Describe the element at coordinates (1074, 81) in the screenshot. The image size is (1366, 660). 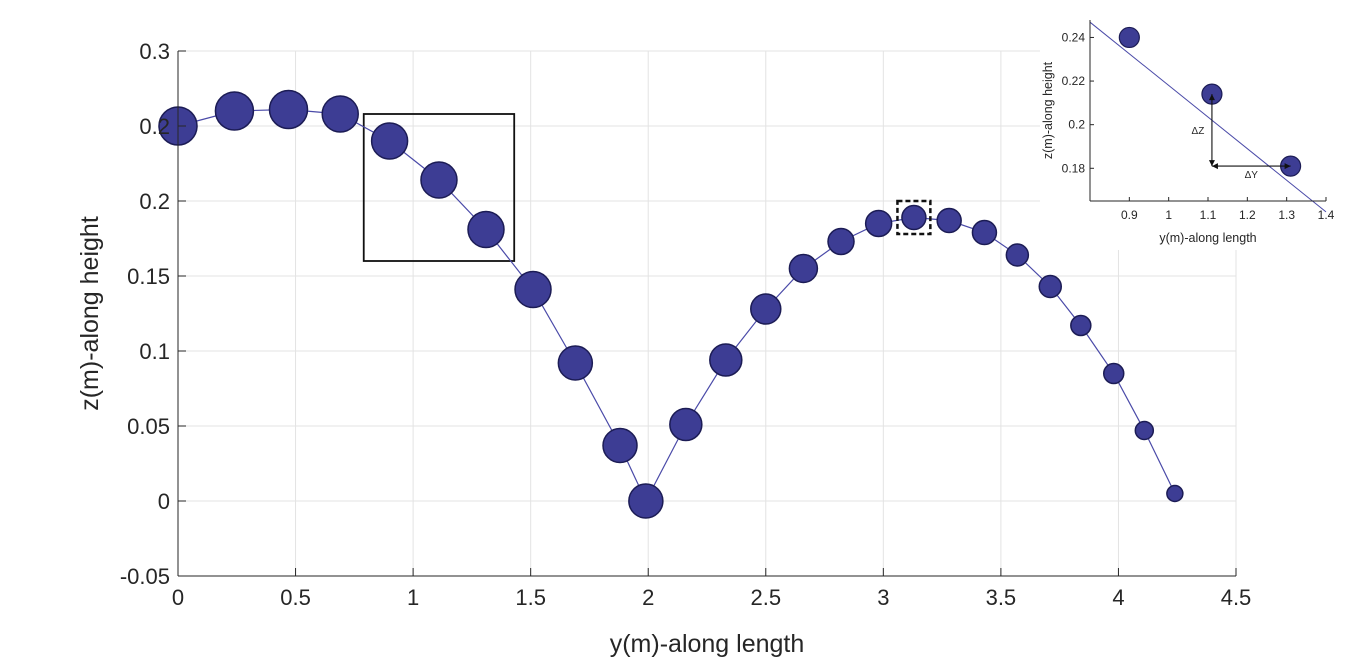
I see `inset-y-tick-label: 0.22` at that location.